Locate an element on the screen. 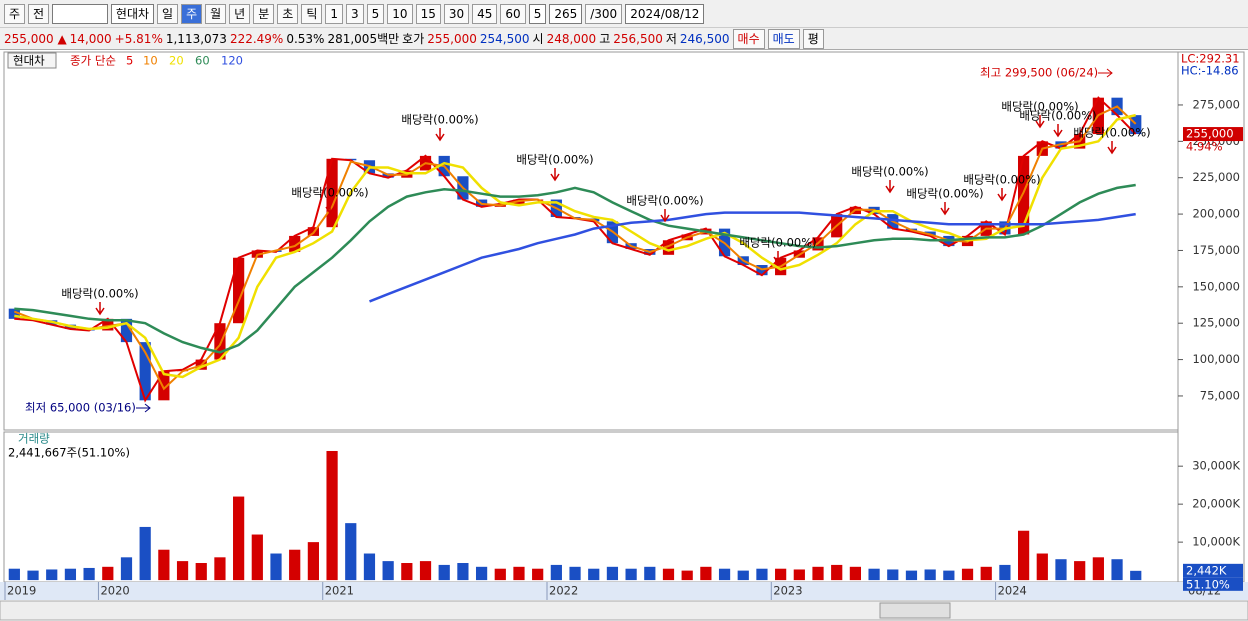 The height and width of the screenshot is (621, 1248). volume-box is located at coordinates (1213, 570).